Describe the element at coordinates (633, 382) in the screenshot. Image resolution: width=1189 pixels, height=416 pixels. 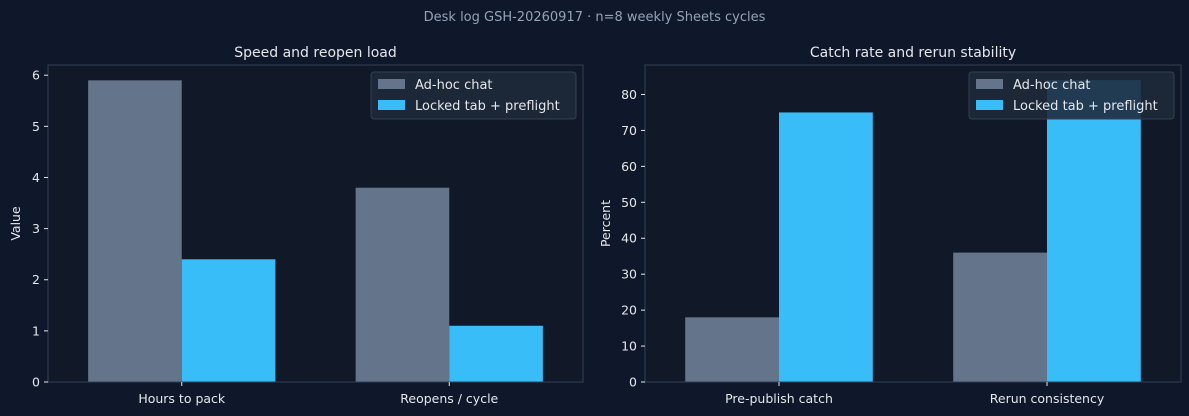
I see `chart-1-ytick-label-0: 0` at that location.